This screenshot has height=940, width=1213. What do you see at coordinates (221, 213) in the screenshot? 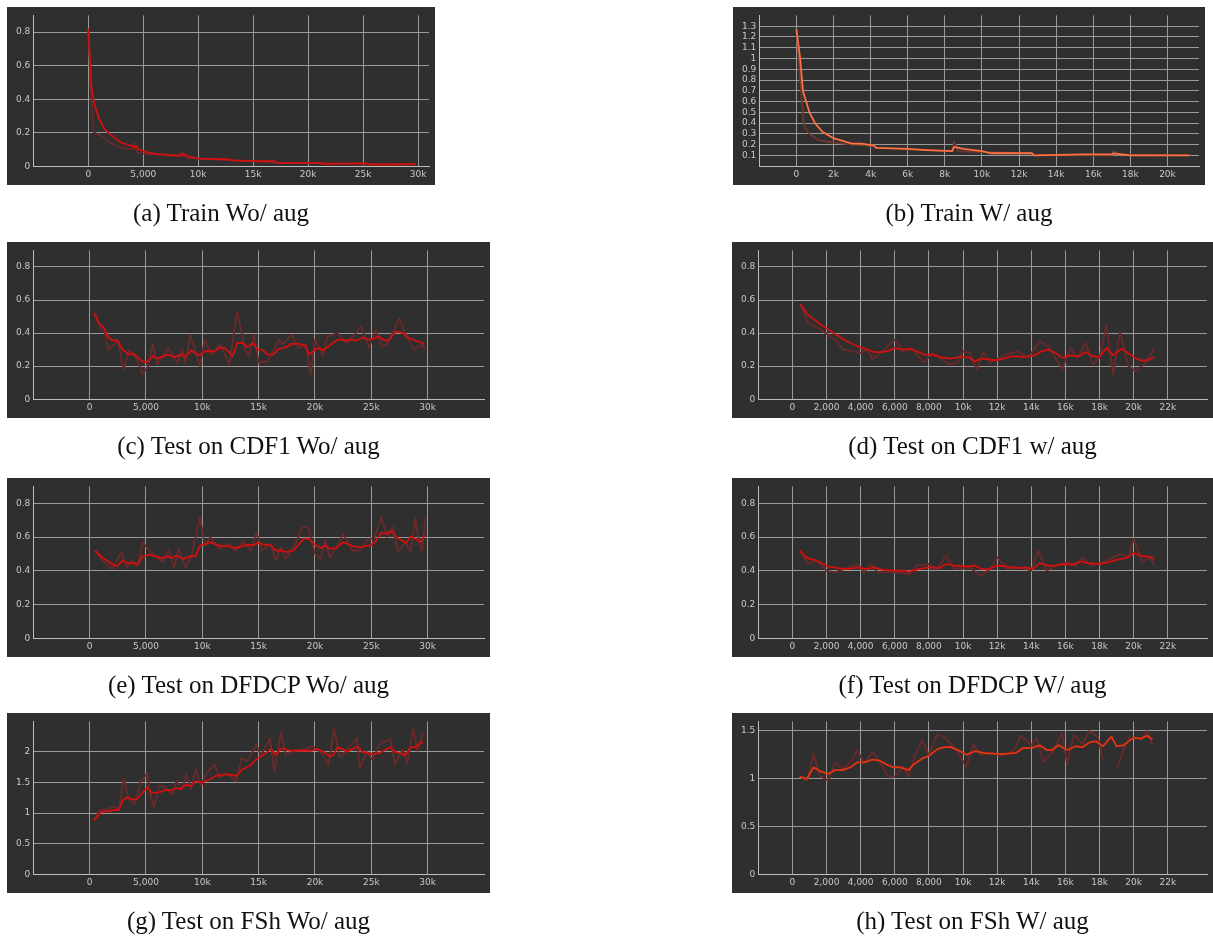
I see `text: (a) Train Wo/ aug` at bounding box center [221, 213].